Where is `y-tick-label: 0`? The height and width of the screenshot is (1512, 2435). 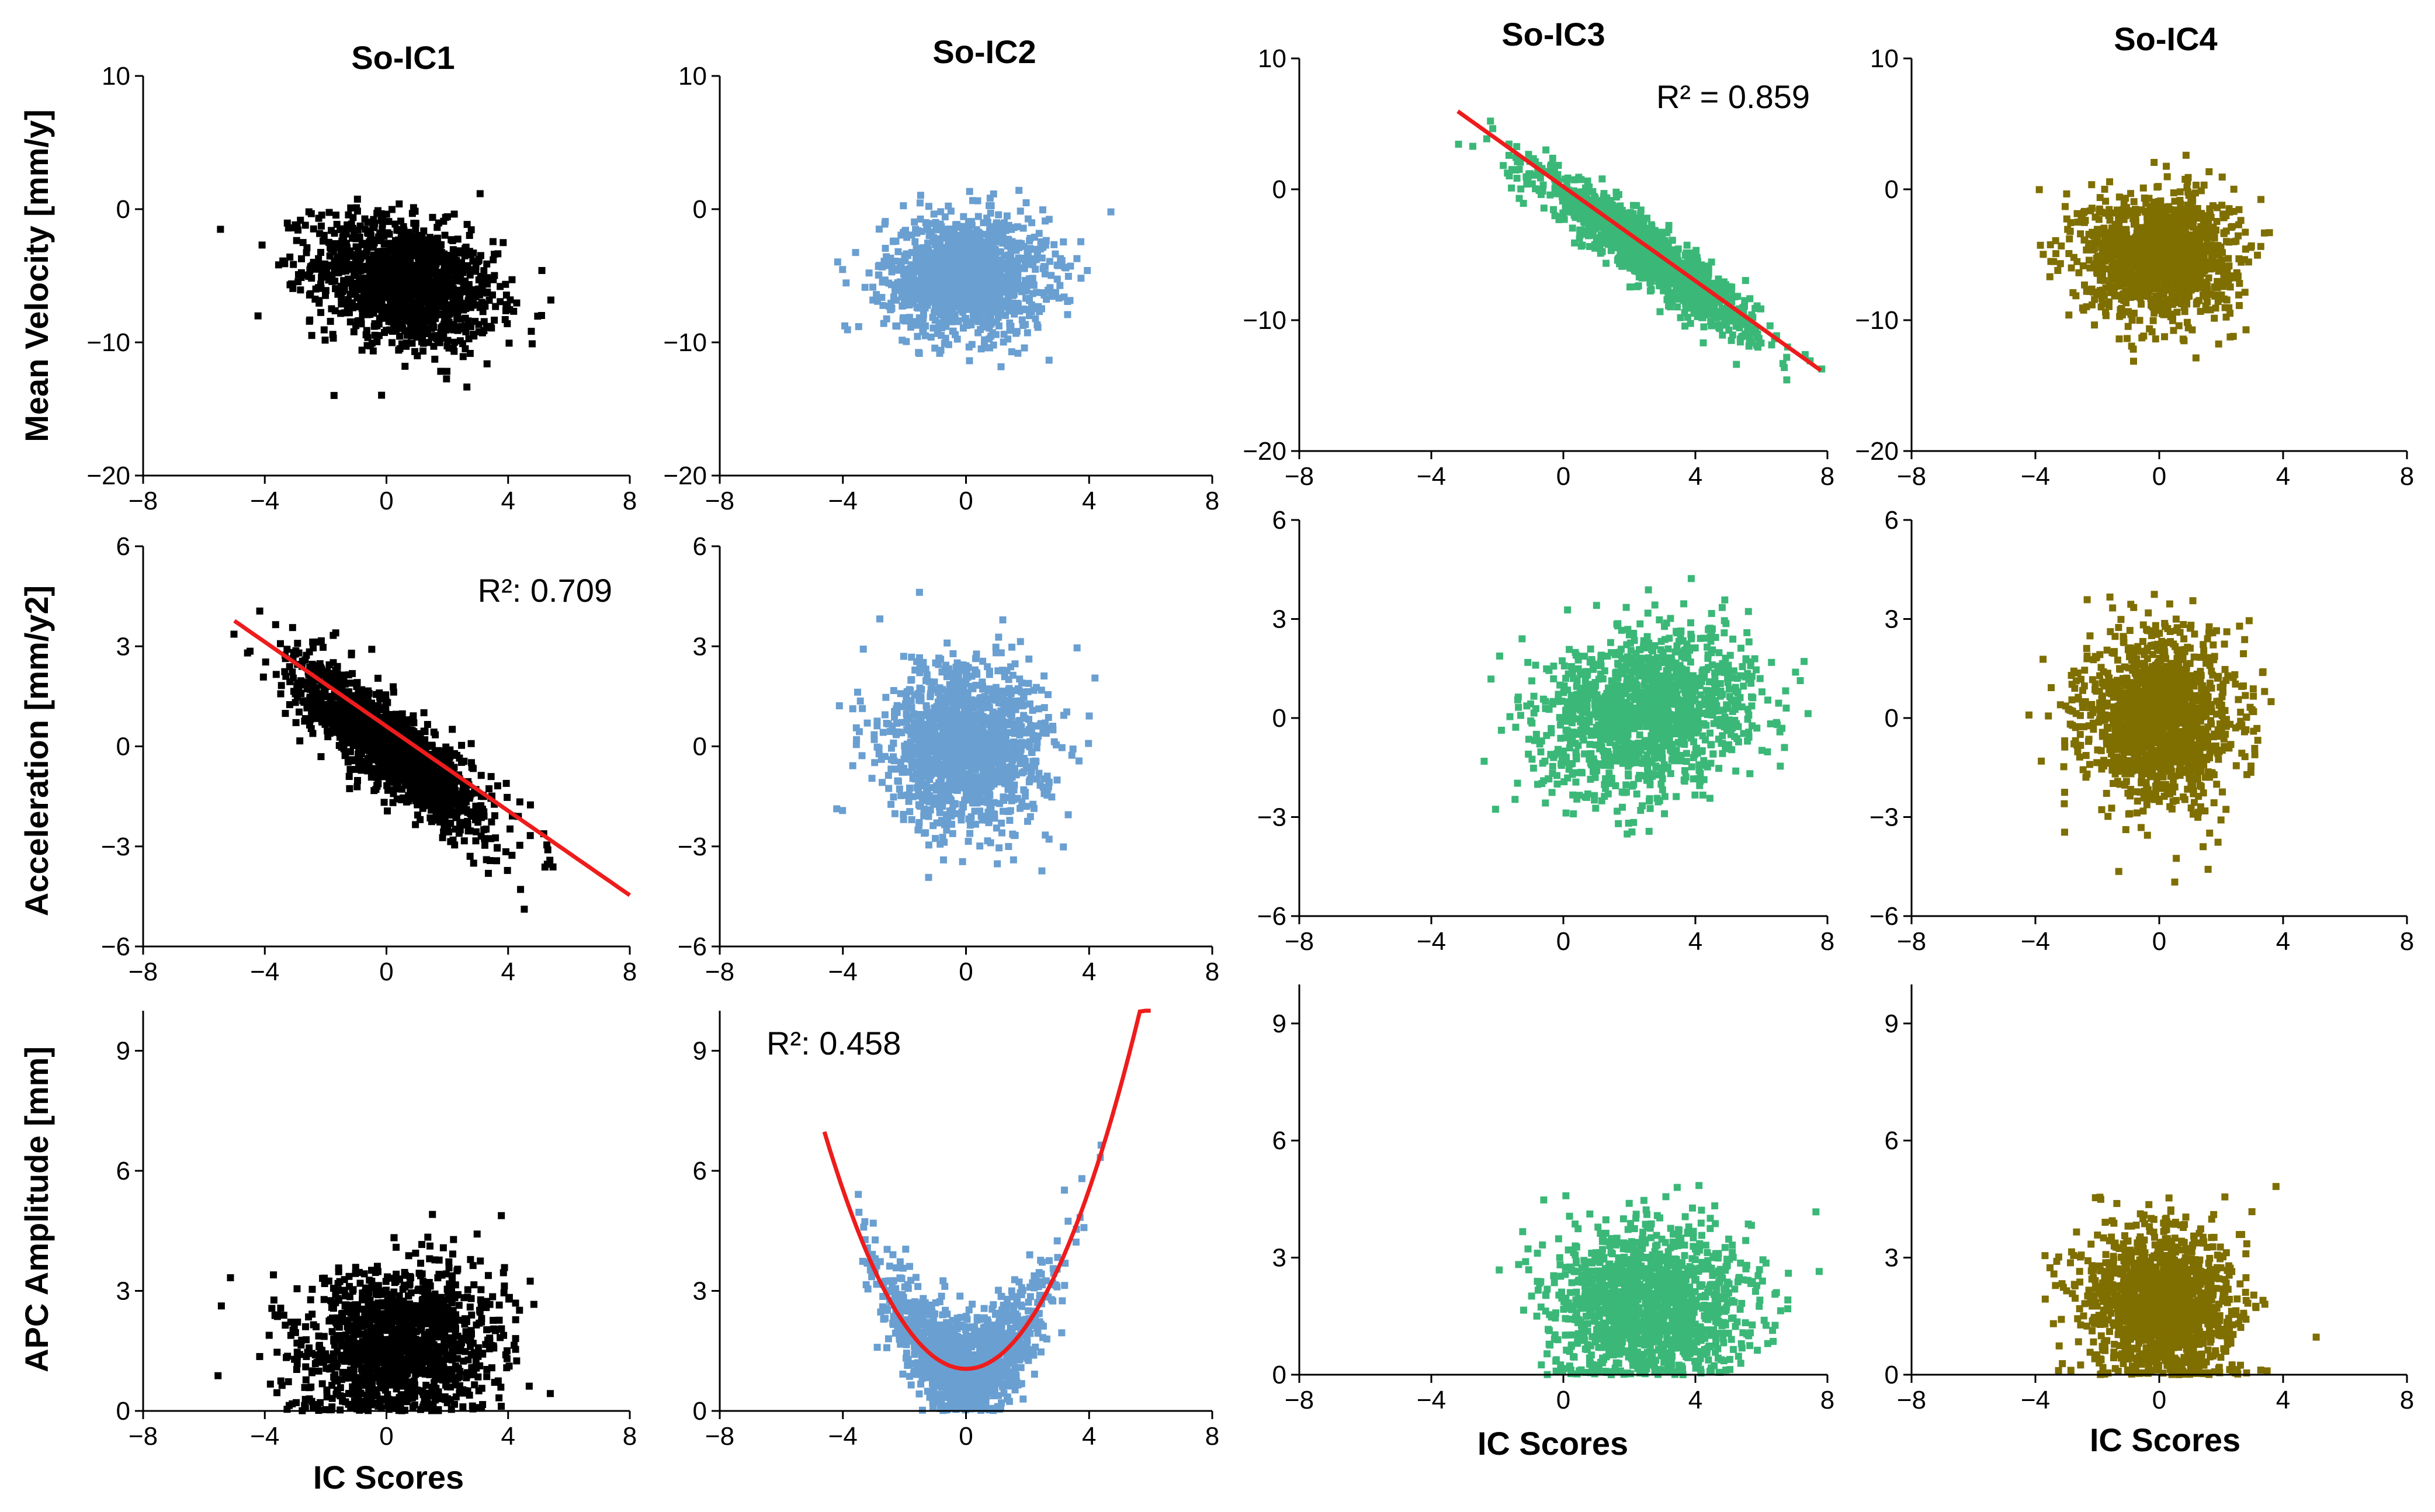
y-tick-label: 0 is located at coordinates (1279, 189).